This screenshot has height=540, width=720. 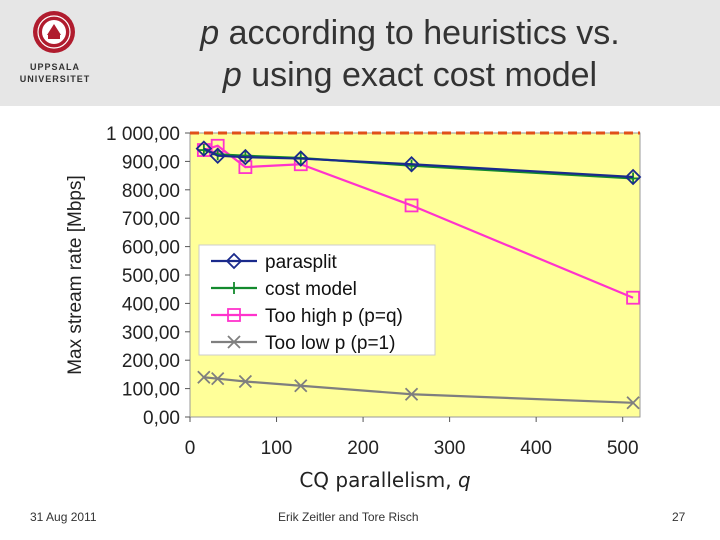 I want to click on footer-date: 31 Aug 2011, so click(x=63, y=517).